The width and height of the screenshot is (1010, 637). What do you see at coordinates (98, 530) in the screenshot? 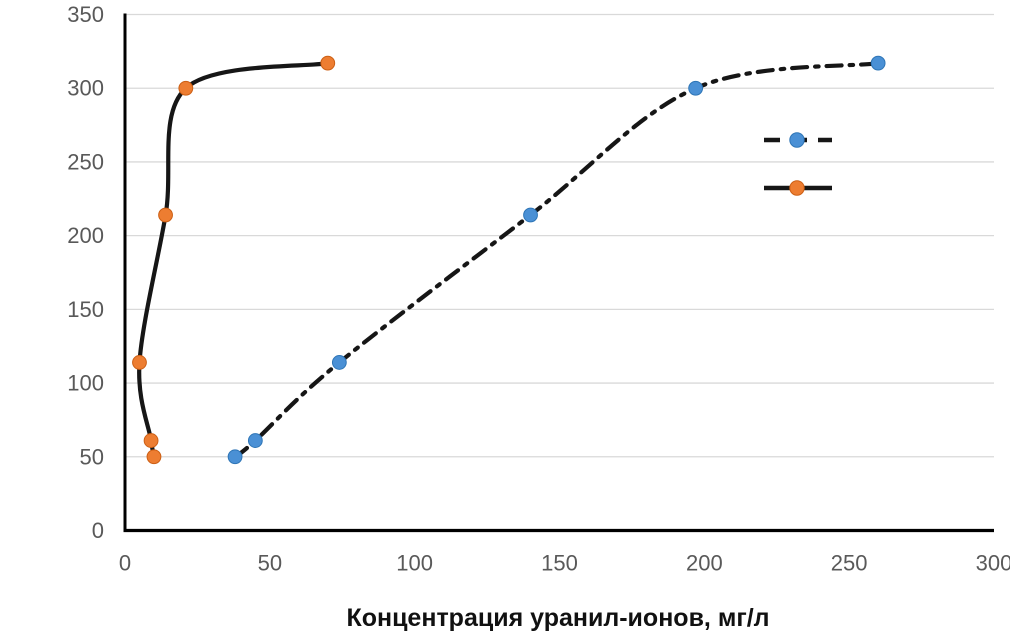
I see `y-tick-label-0: 0` at bounding box center [98, 530].